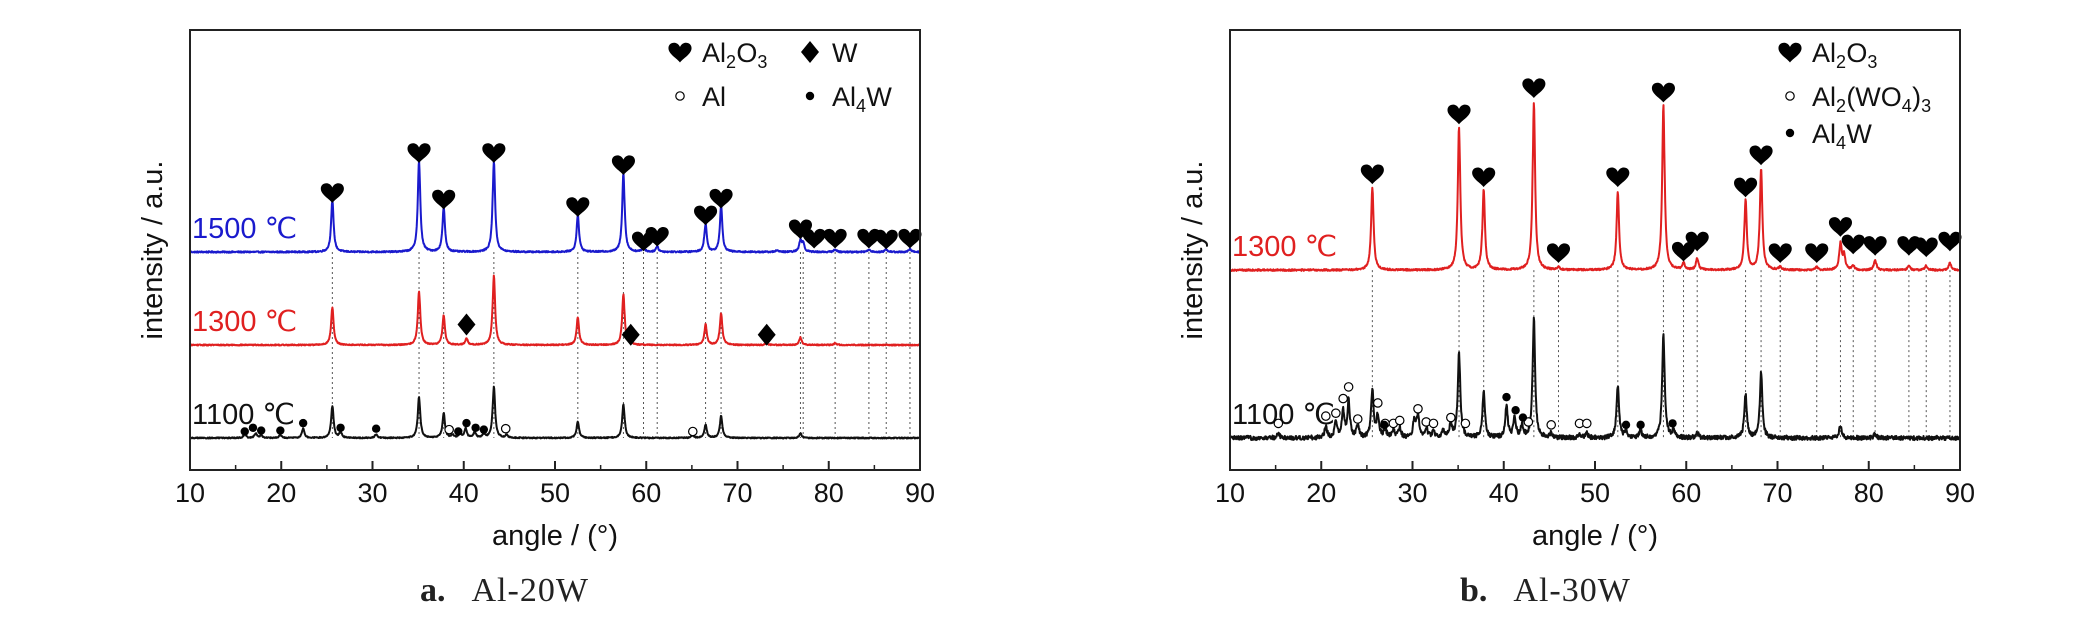  What do you see at coordinates (746, 53) in the screenshot?
I see `legend-text: O` at bounding box center [746, 53].